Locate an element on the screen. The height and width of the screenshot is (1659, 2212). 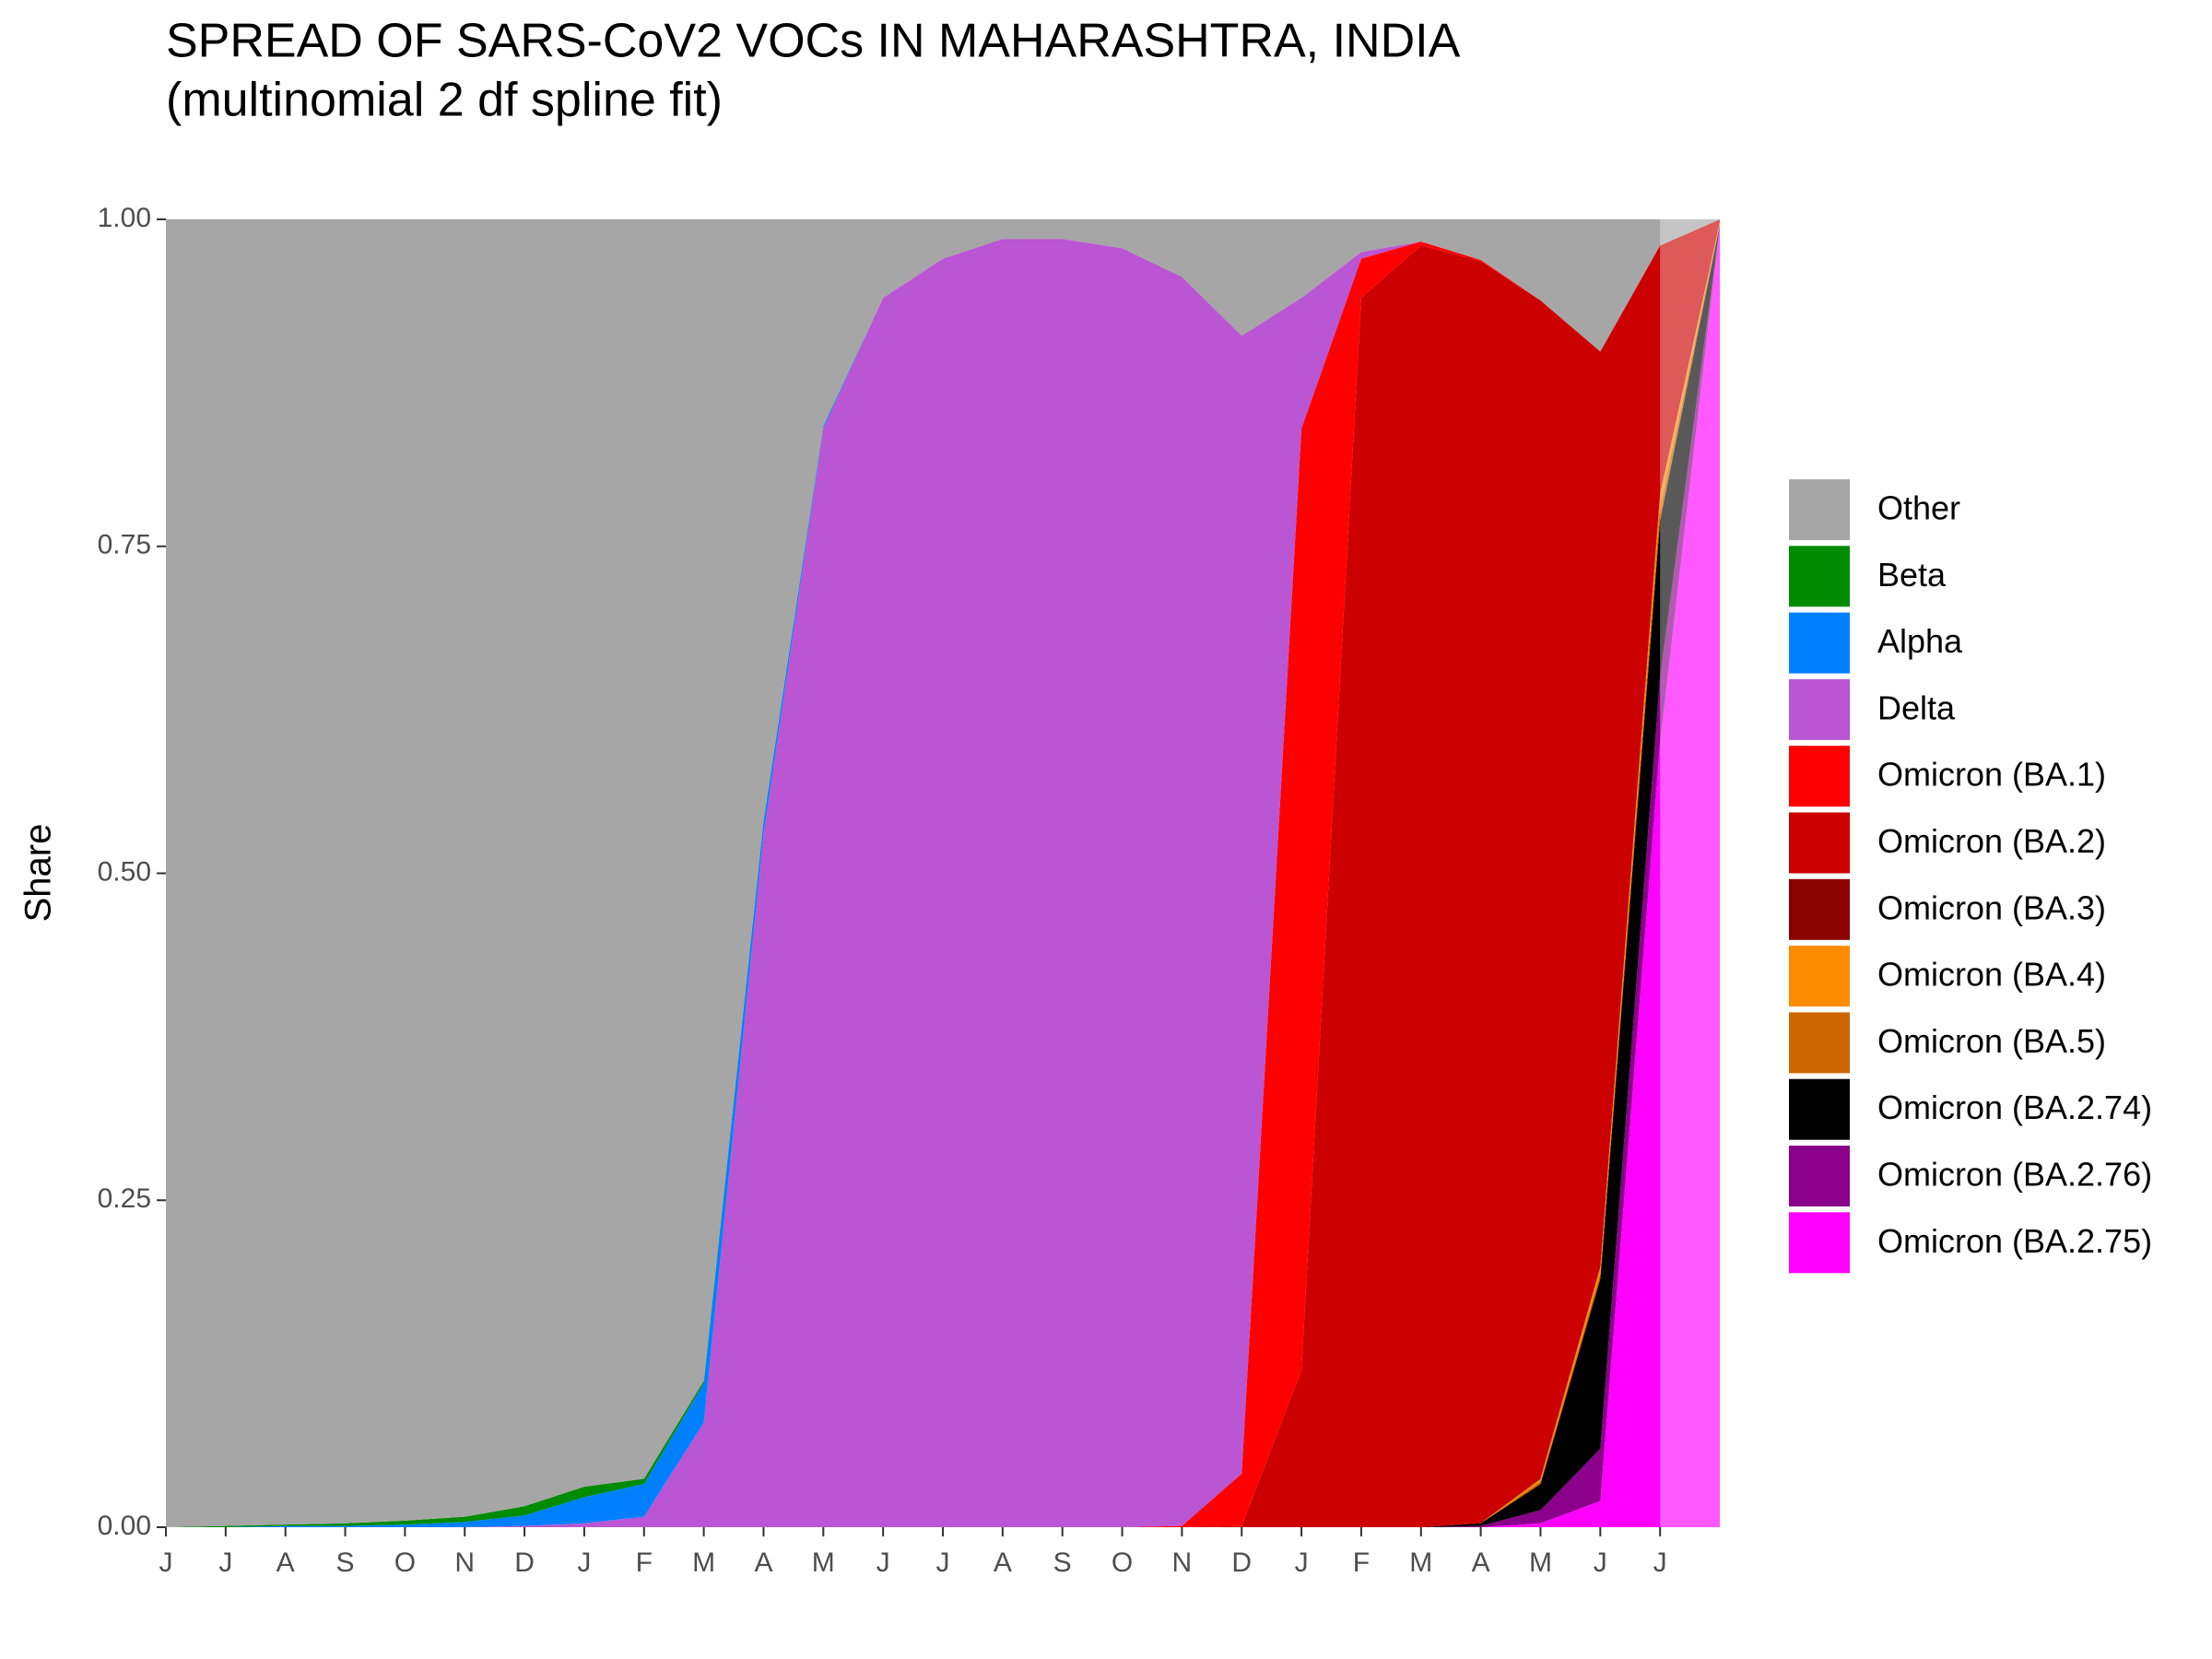
y-axis-title: Share is located at coordinates (38, 873).